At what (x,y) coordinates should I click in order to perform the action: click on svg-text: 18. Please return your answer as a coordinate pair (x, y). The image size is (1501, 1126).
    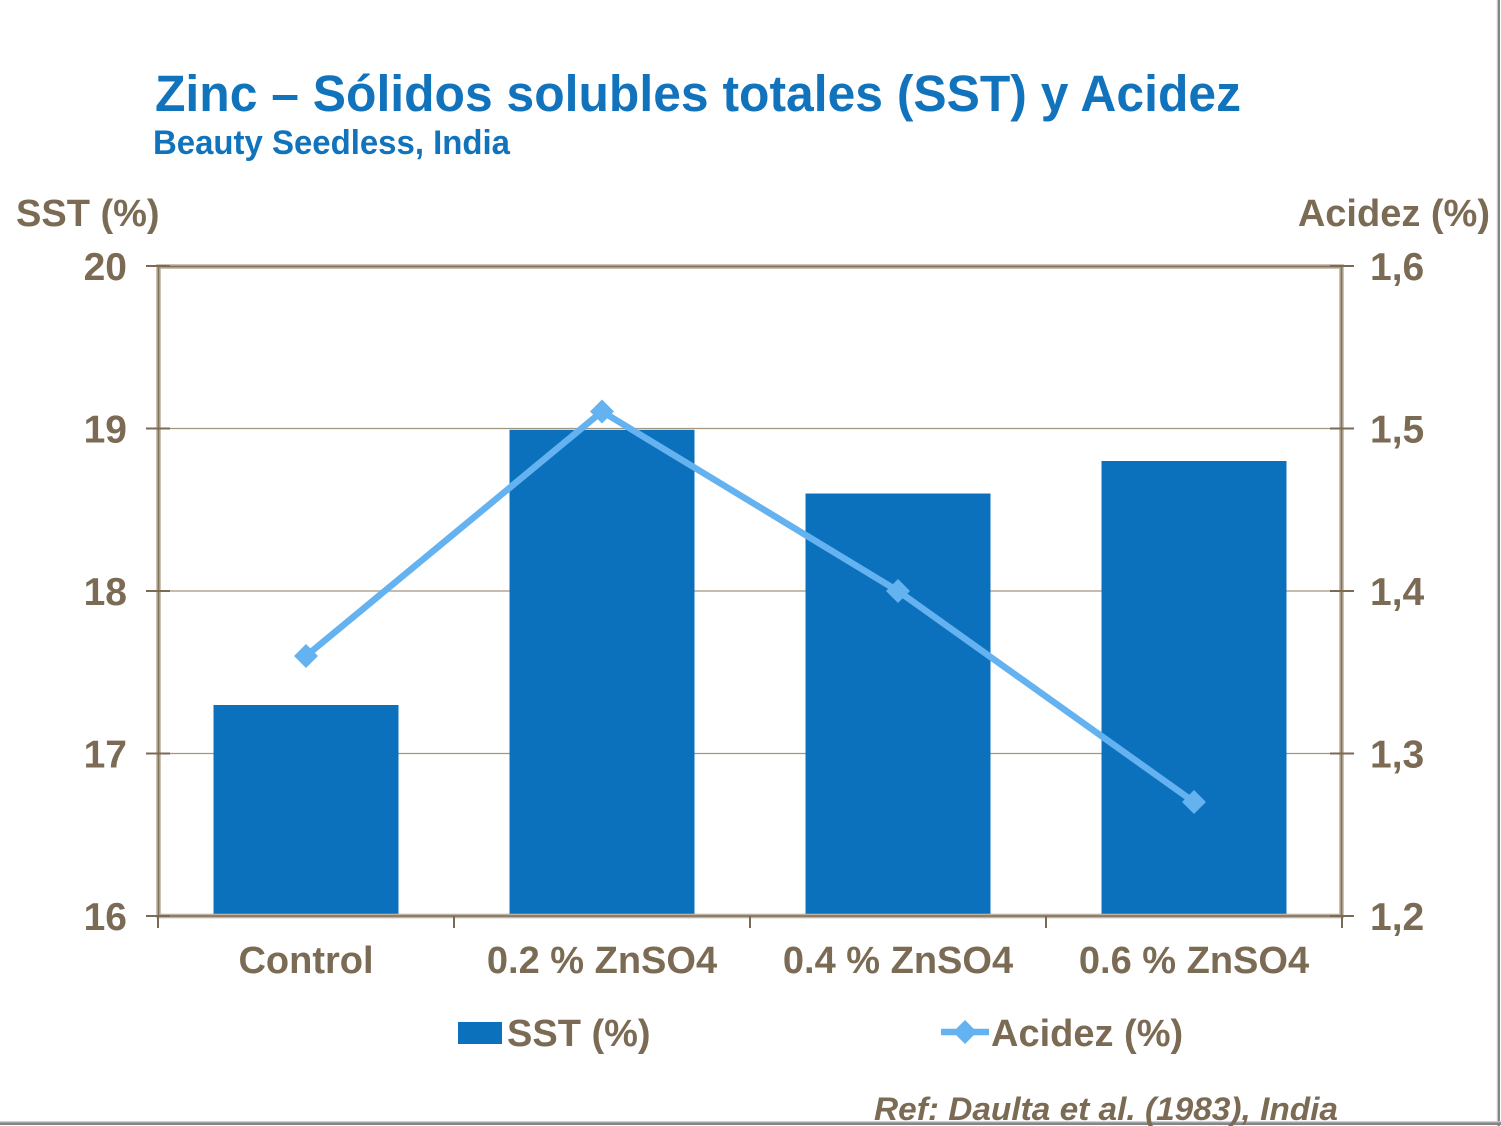
    Looking at the image, I should click on (105, 592).